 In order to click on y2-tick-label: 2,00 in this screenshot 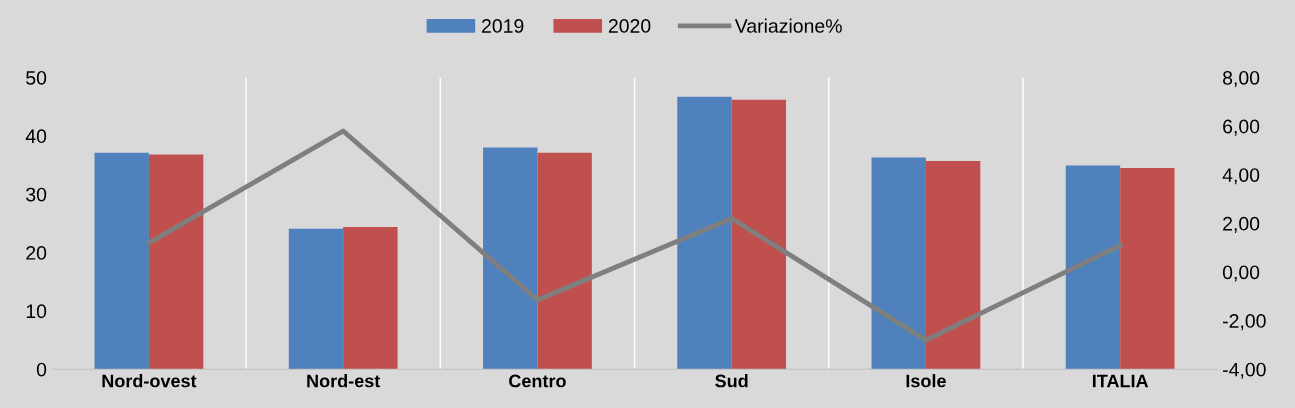, I will do `click(1241, 224)`.